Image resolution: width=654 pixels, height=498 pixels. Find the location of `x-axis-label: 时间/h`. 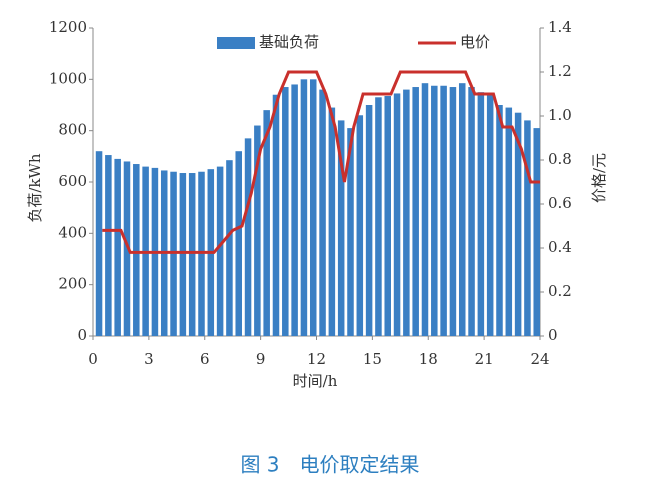

x-axis-label: 时间/h is located at coordinates (315, 381).